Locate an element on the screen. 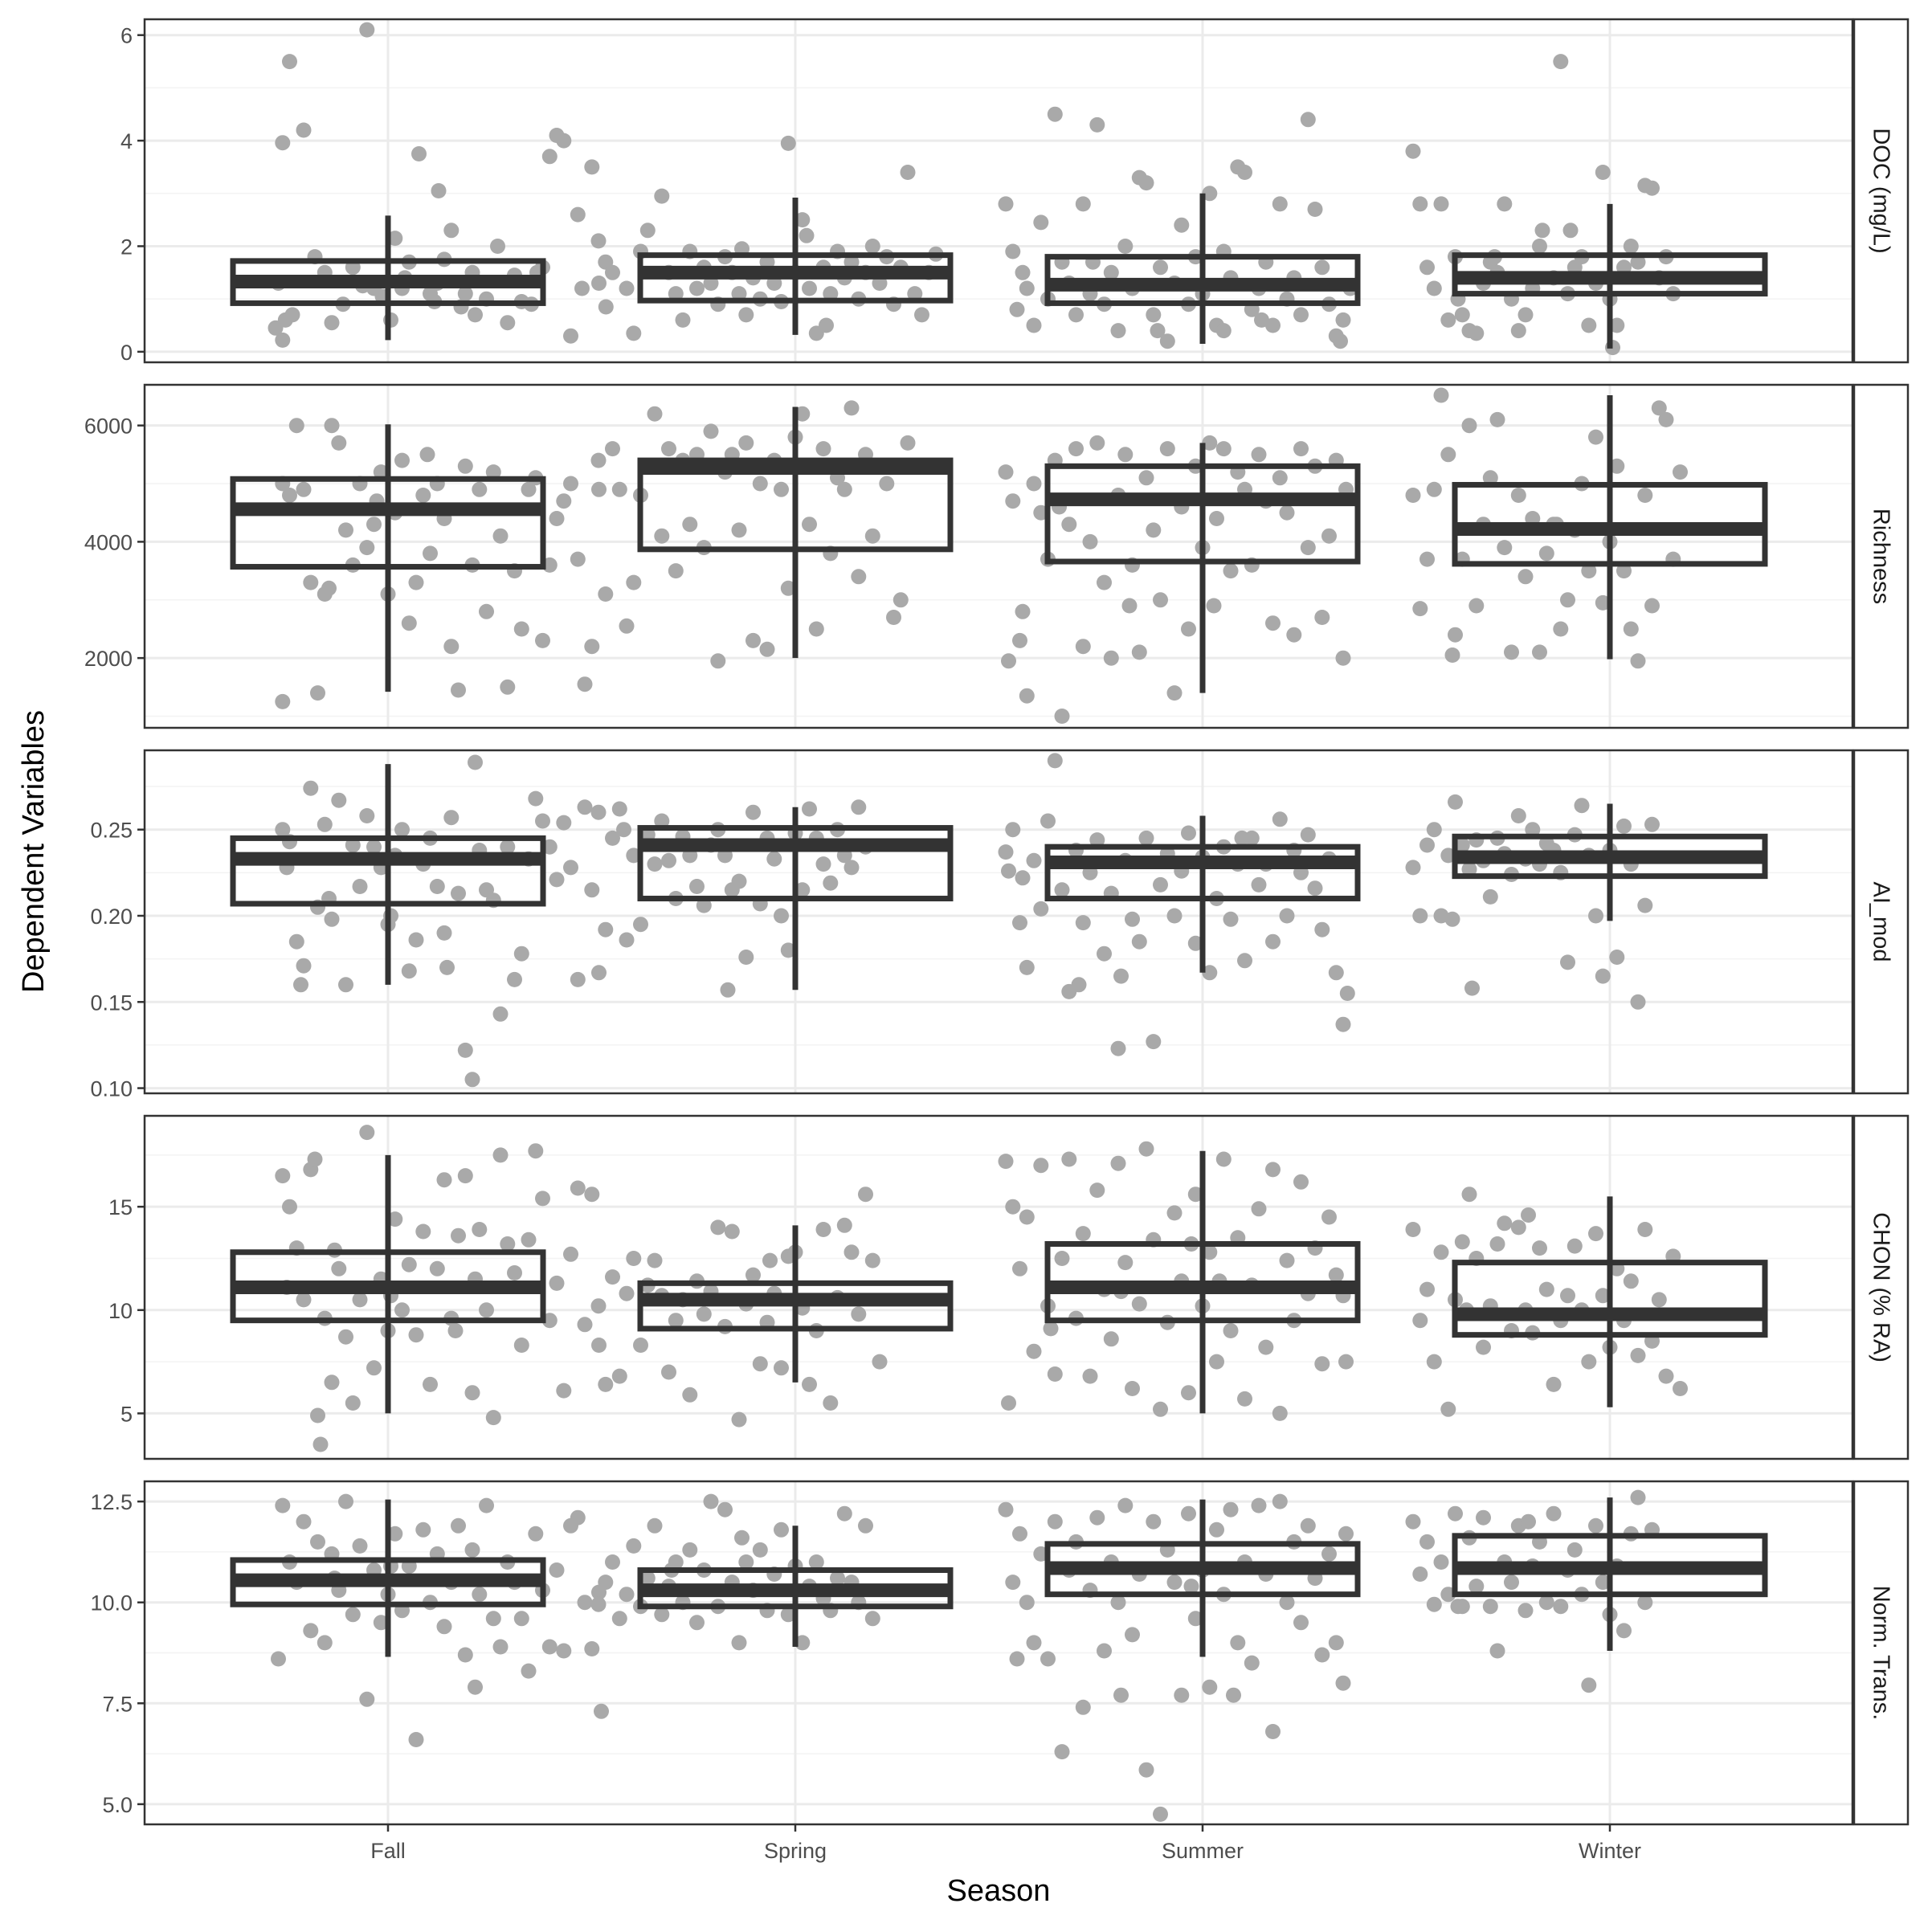 This screenshot has height=1932, width=1928. box is located at coordinates (795, 505).